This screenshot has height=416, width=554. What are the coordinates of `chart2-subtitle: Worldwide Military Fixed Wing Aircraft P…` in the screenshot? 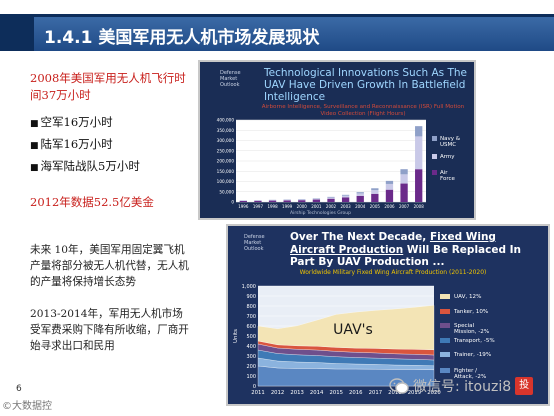 It's located at (393, 272).